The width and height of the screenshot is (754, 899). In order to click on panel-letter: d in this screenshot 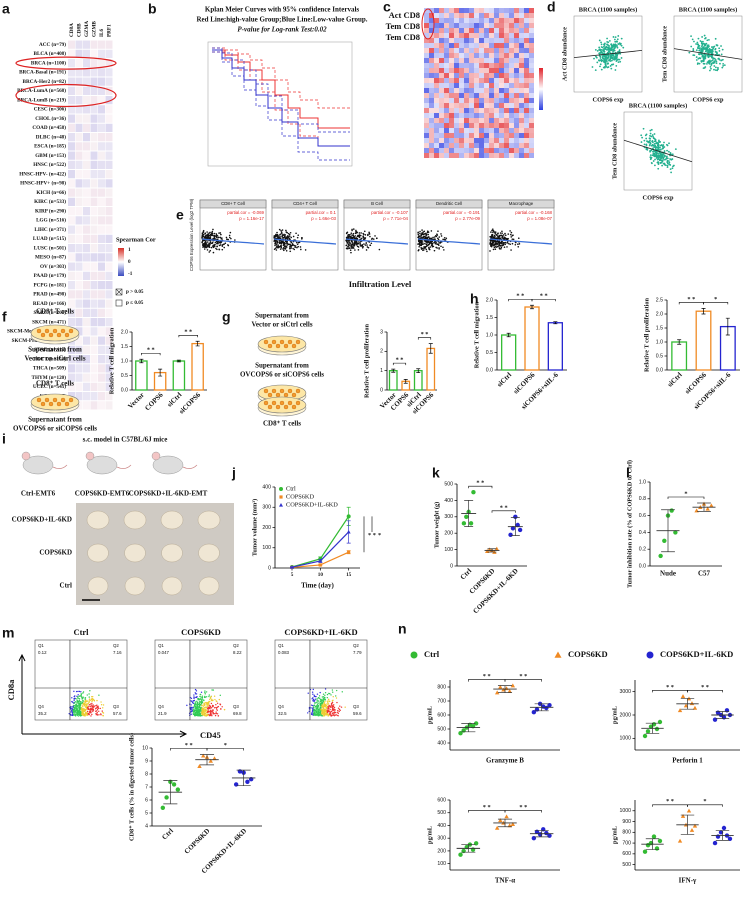, I will do `click(551, 7)`.